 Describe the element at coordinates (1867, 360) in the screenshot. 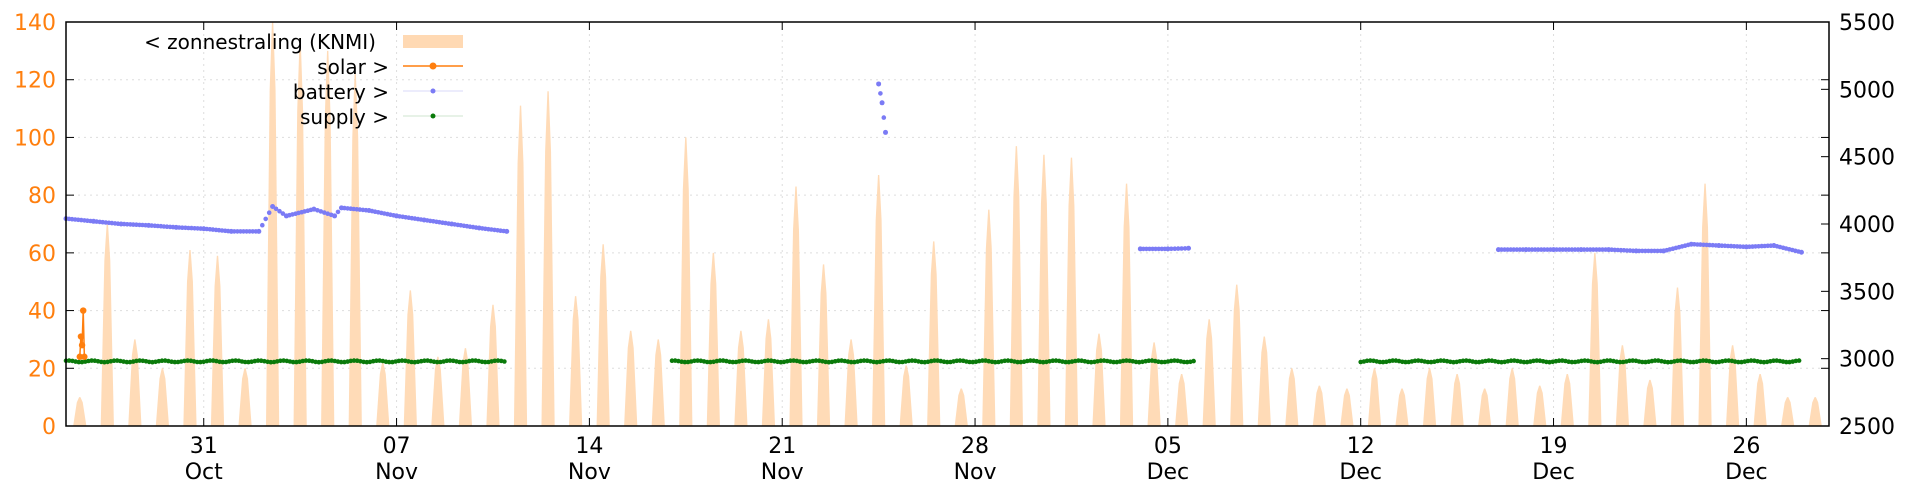

I see `right-tick-label: 3000` at that location.